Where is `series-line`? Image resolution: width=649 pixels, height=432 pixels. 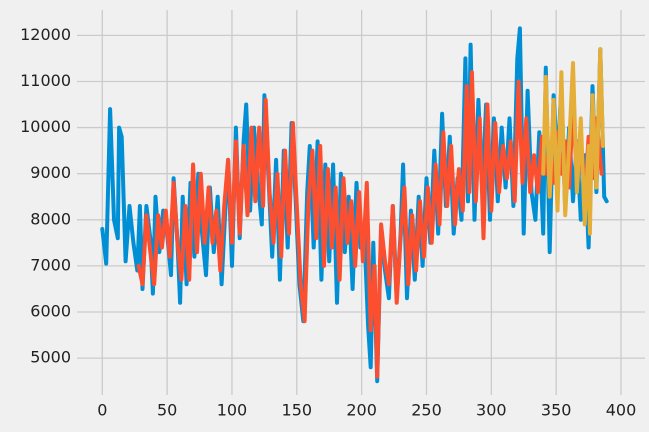 series-line is located at coordinates (573, 141).